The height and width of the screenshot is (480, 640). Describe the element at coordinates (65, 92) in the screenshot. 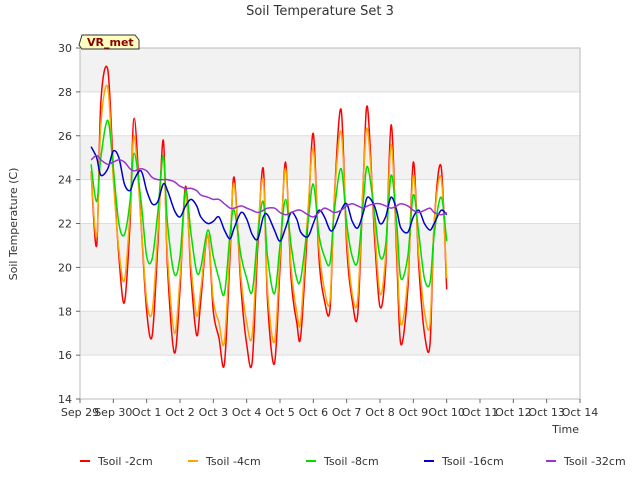

I see `y-tick-label: 28` at that location.